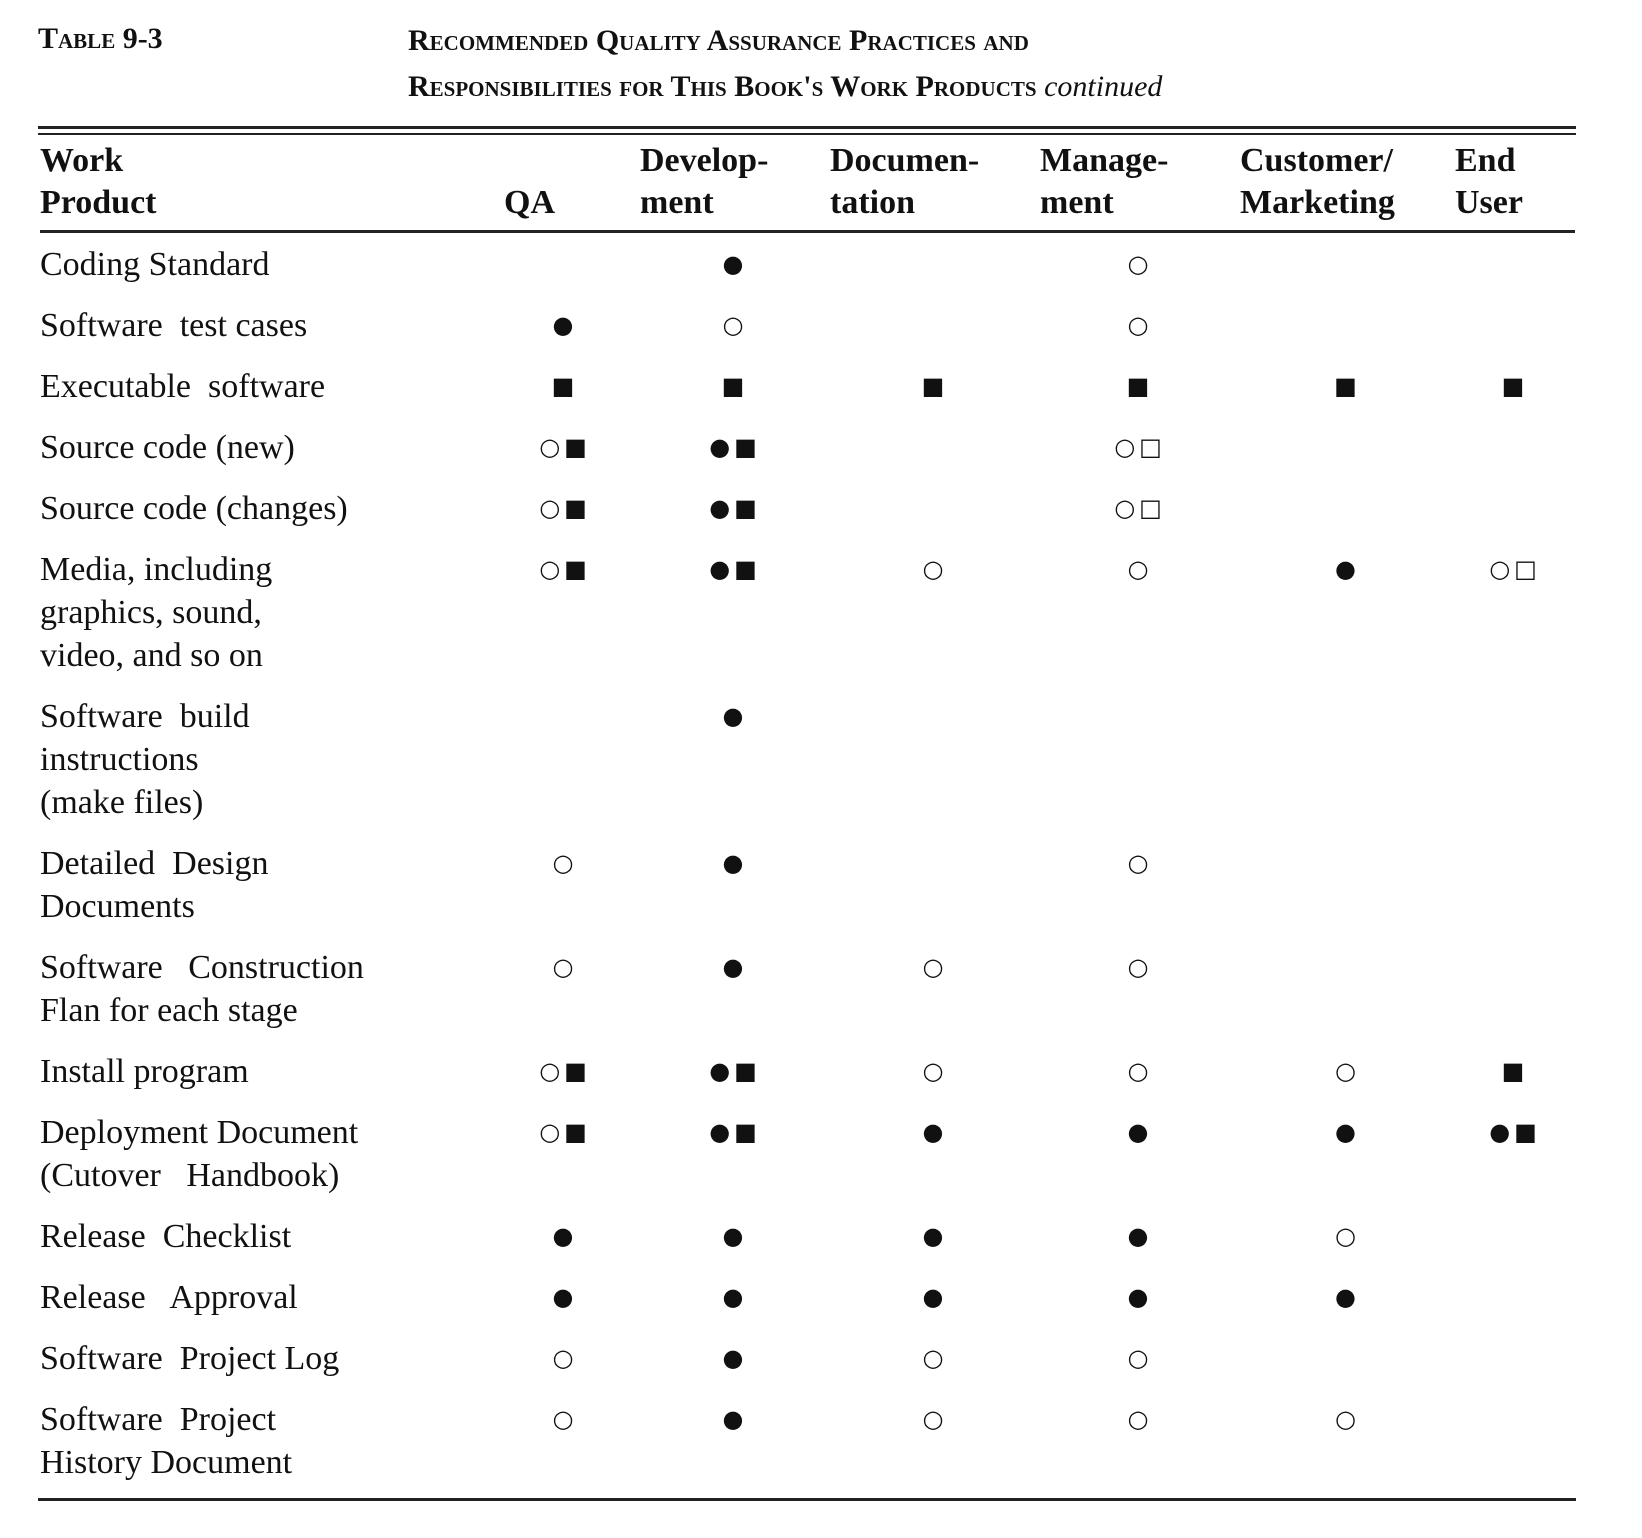  What do you see at coordinates (565, 186) in the screenshot?
I see `column-header: QA` at bounding box center [565, 186].